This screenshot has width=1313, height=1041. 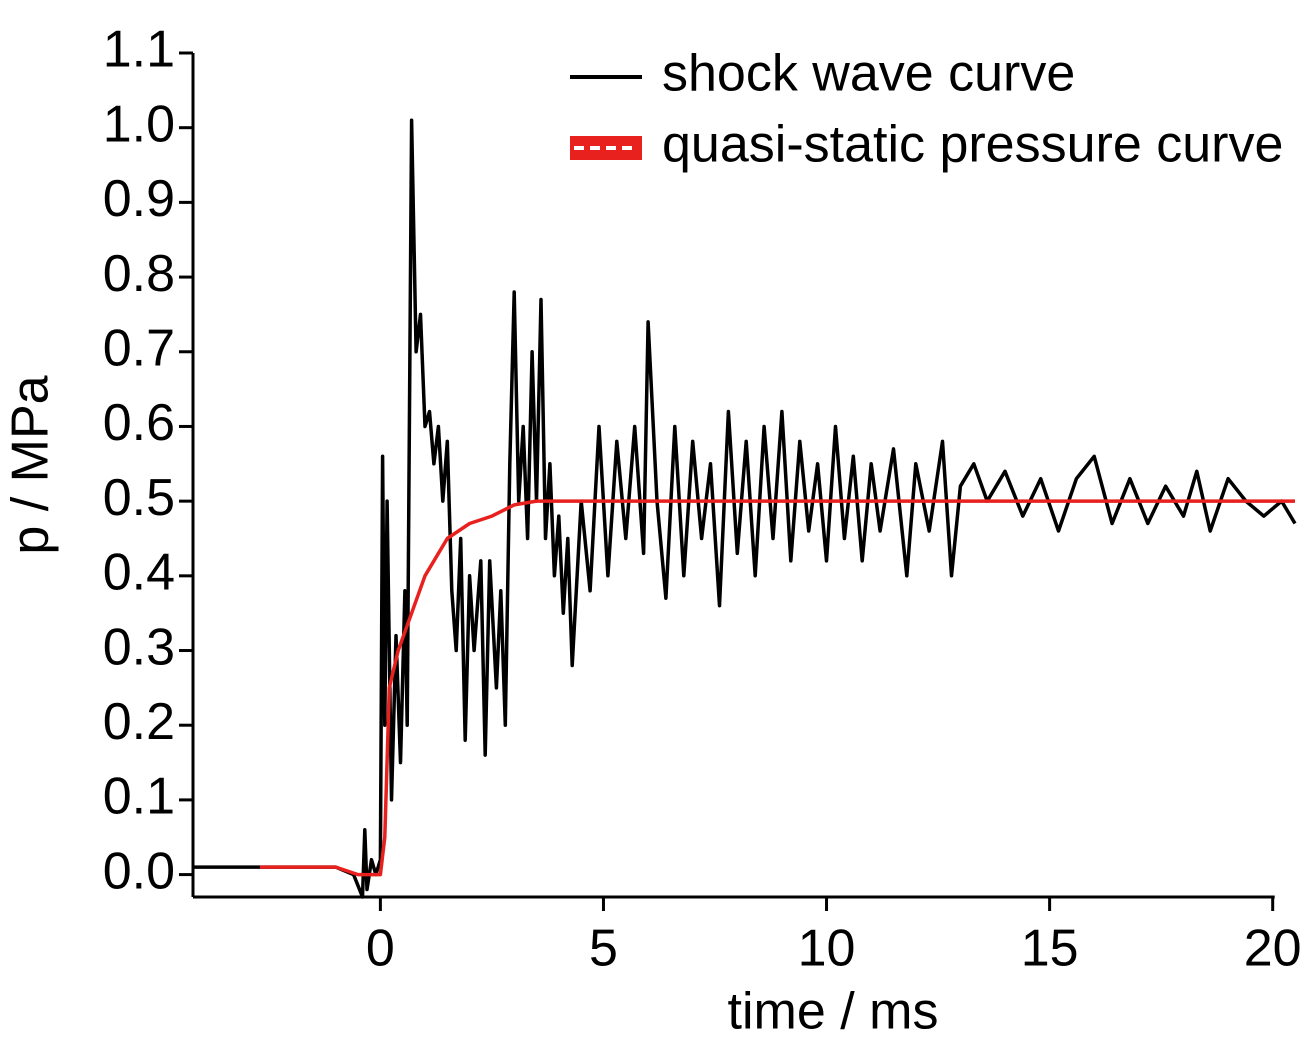 What do you see at coordinates (139, 199) in the screenshot?
I see `y-tick-label: 0.9` at bounding box center [139, 199].